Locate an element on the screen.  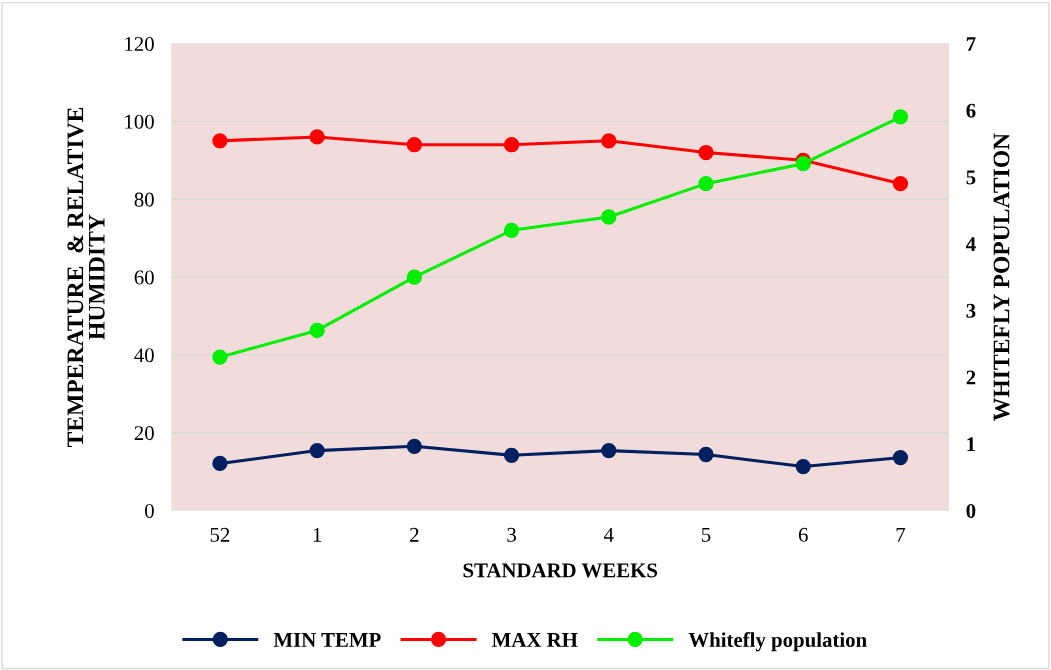
y2-tick-label: 0 is located at coordinates (971, 510).